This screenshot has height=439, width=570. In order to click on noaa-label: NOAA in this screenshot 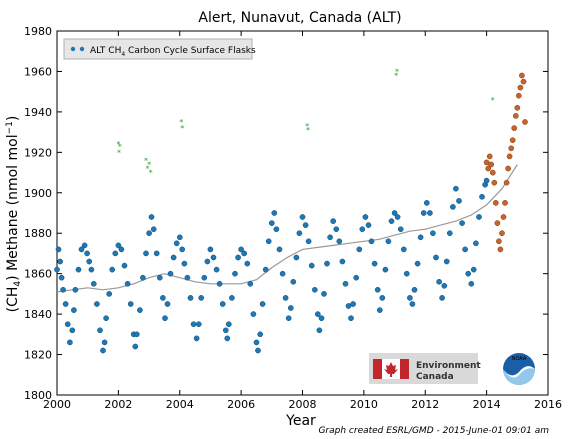, I will do `click(519, 359)`.